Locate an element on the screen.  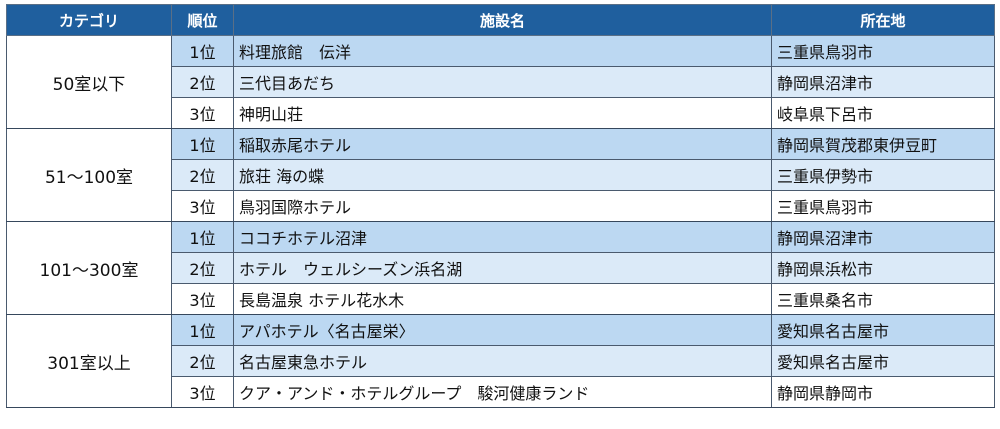
category-cell: 301室以上 is located at coordinates (89, 361).